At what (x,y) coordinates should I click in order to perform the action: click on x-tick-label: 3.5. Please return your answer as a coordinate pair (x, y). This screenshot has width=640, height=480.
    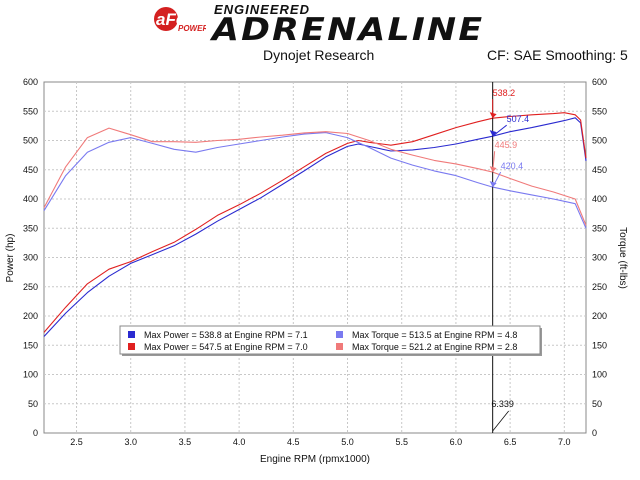
    Looking at the image, I should click on (185, 442).